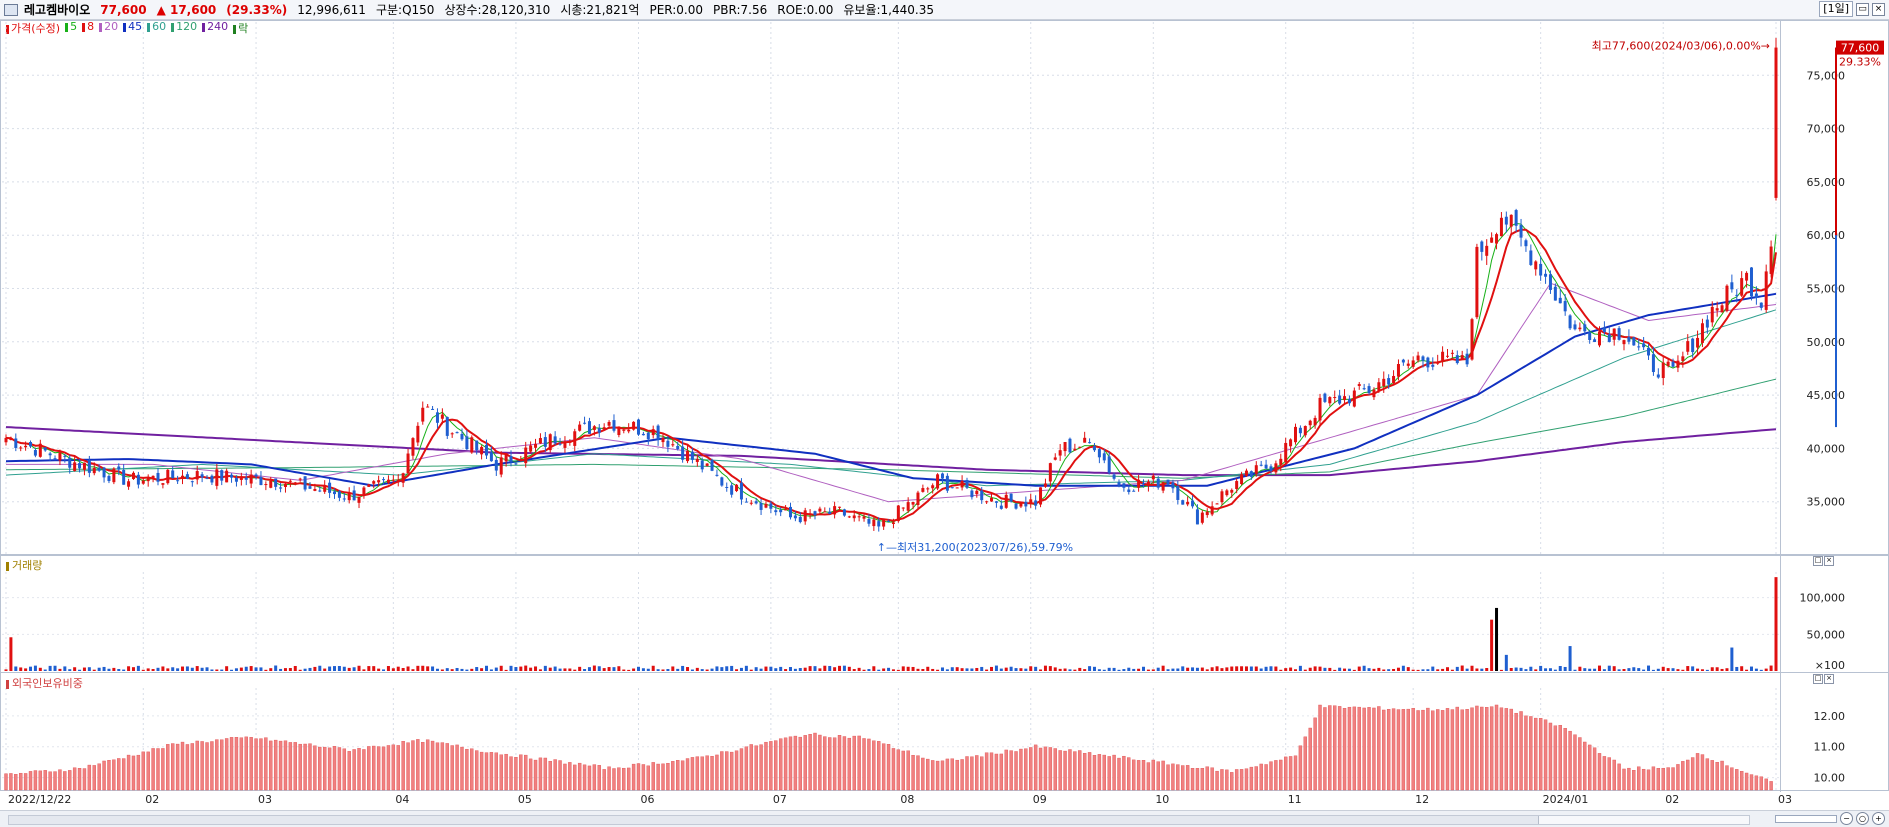 The width and height of the screenshot is (1889, 827). Describe the element at coordinates (184, 28) in the screenshot. I see `legend-item: 120` at that location.